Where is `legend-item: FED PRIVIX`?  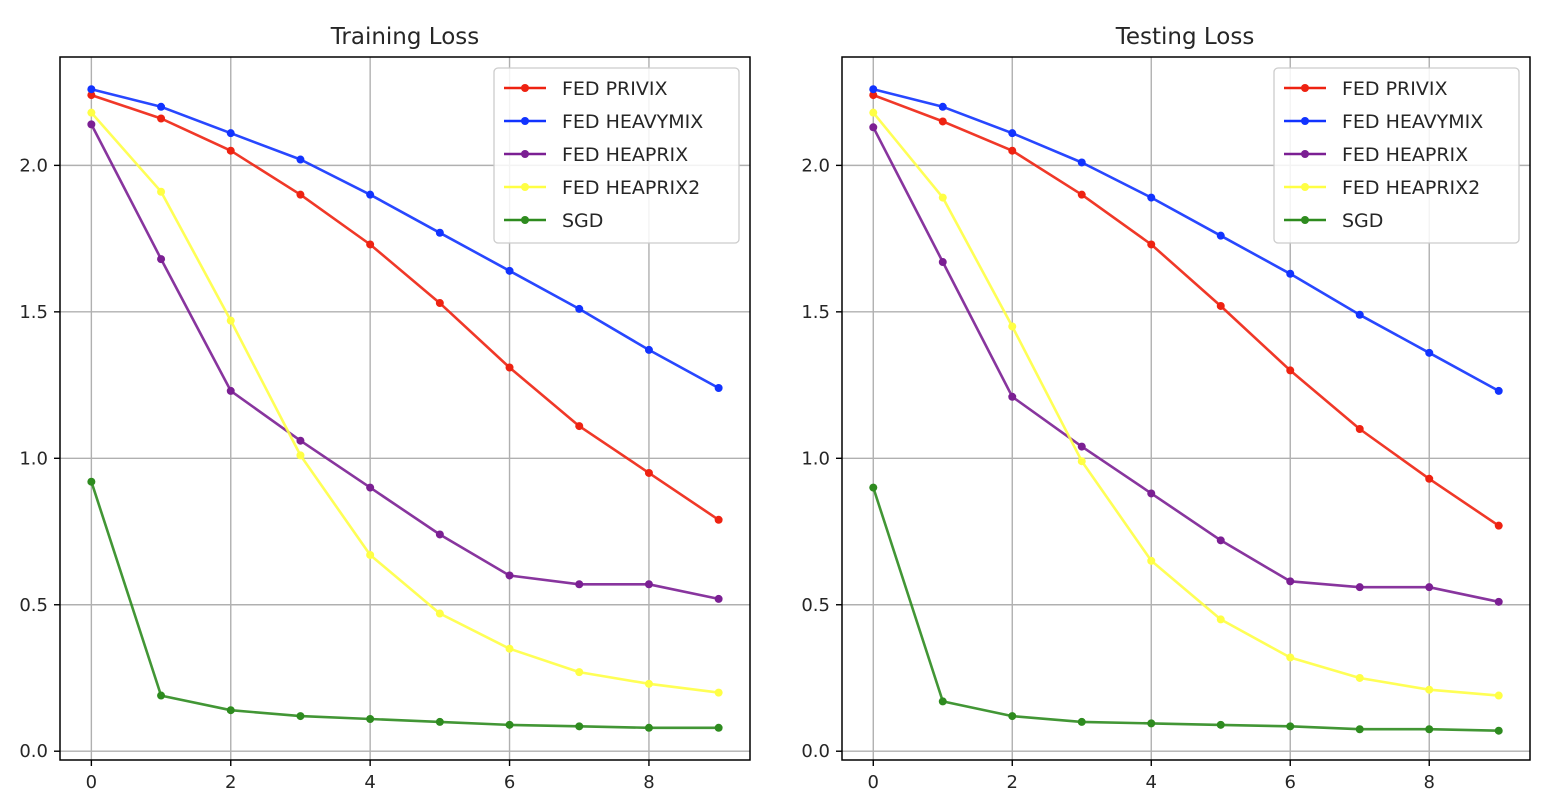
legend-item: FED PRIVIX is located at coordinates (585, 89).